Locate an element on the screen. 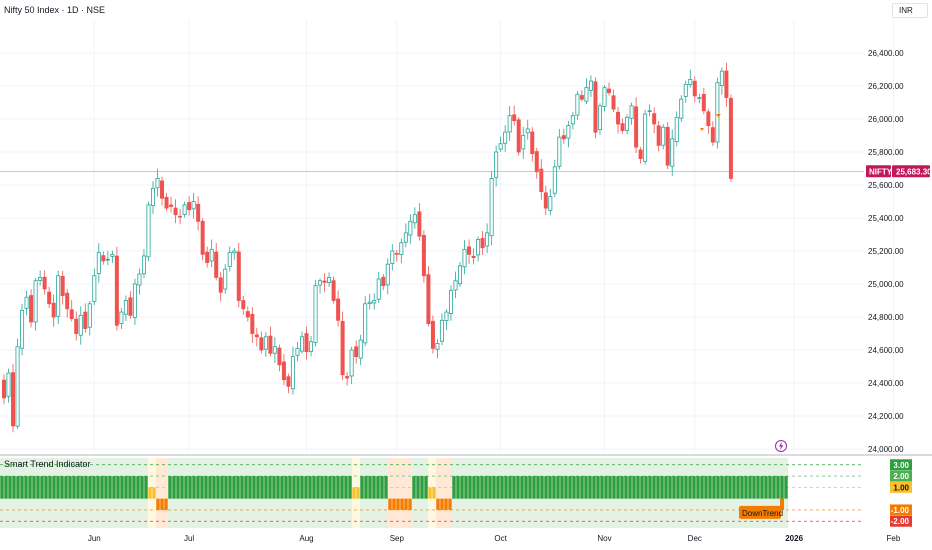  y-tick-label: 25,000.00 is located at coordinates (886, 284).